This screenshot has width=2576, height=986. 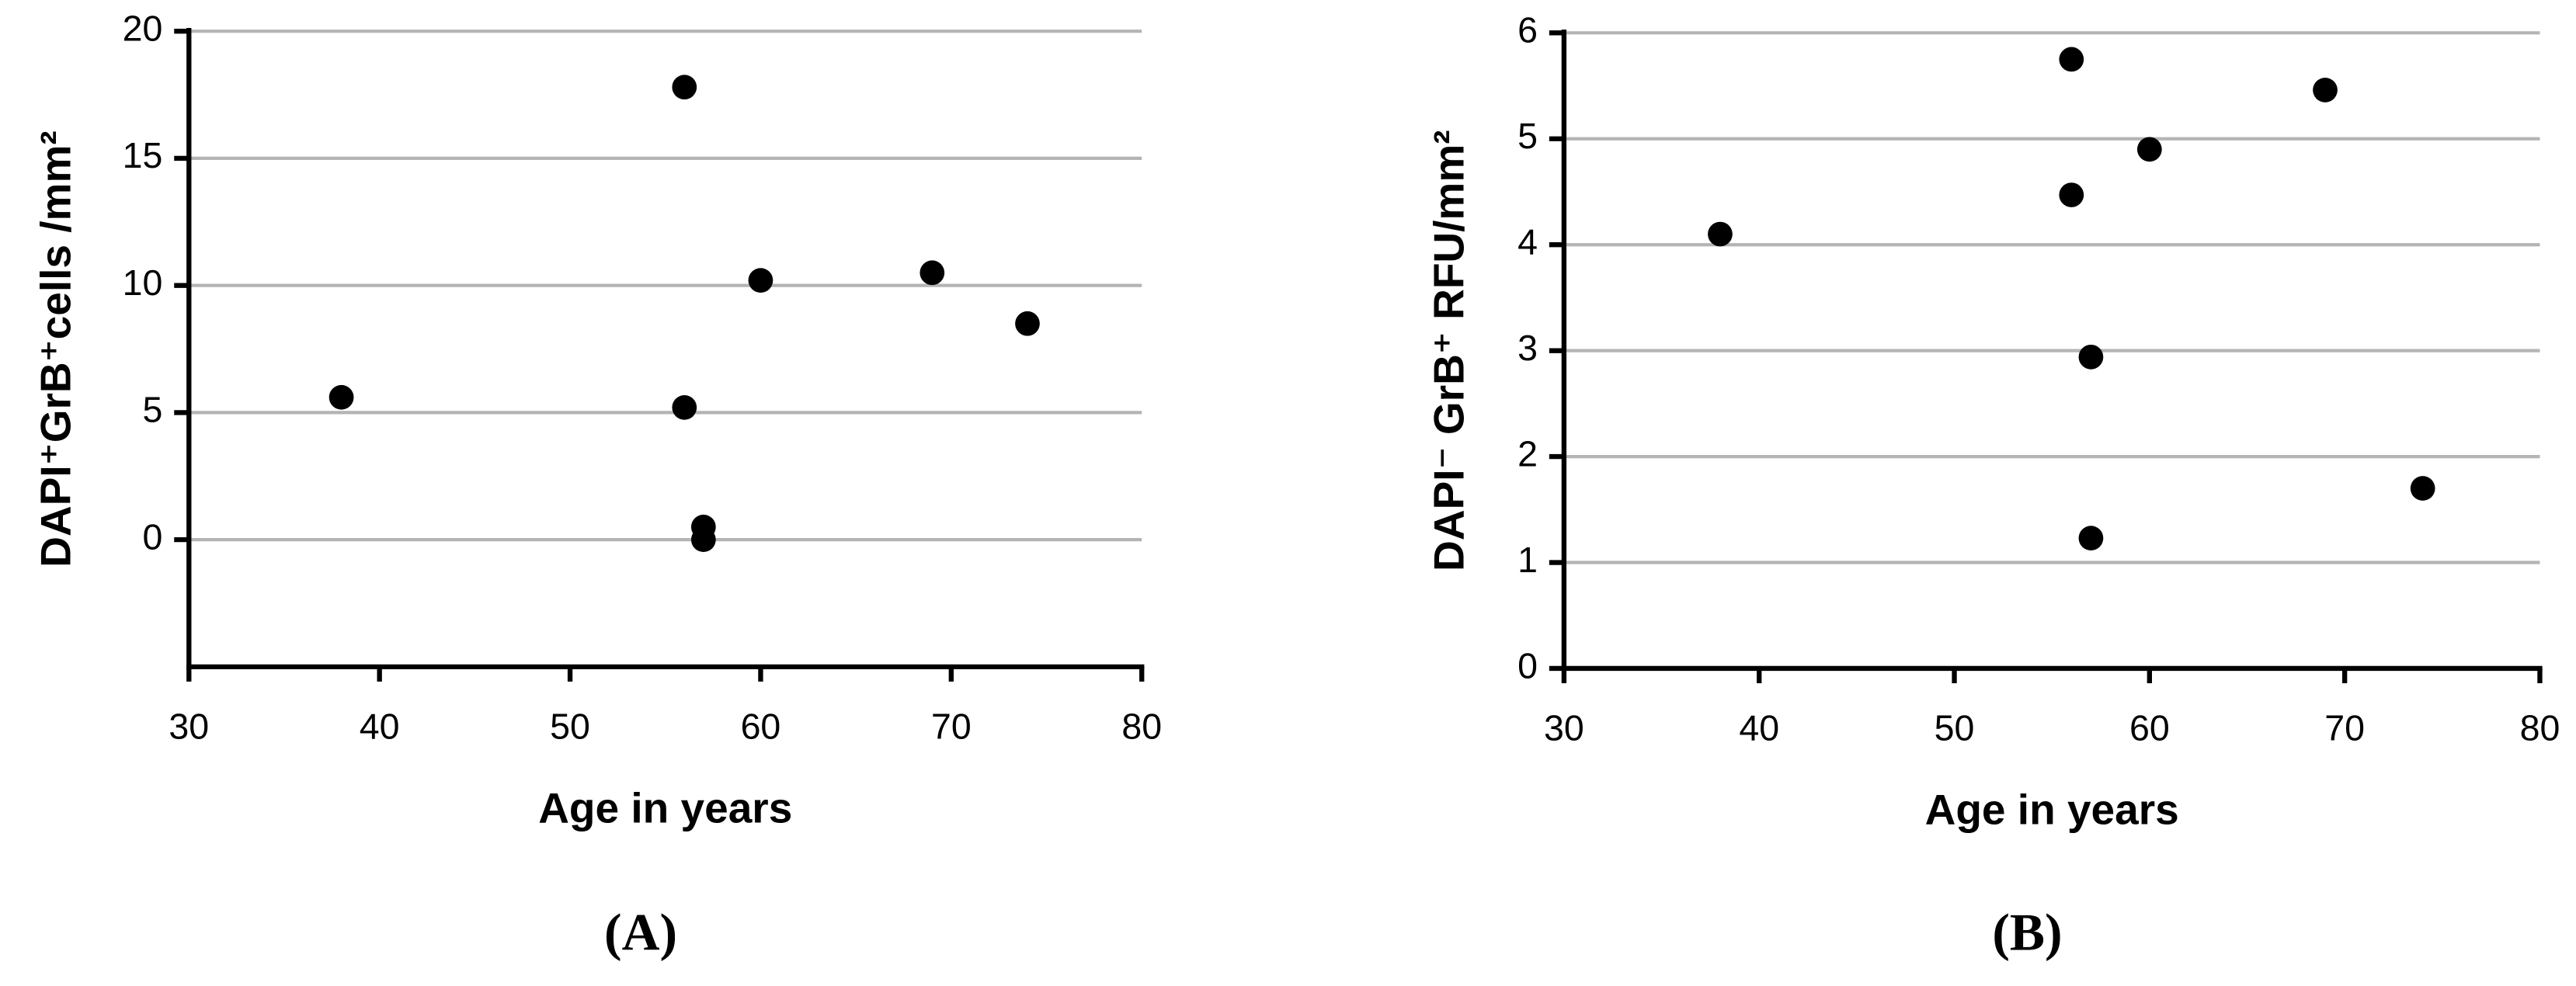 I want to click on y-axis-title: DAPI⁻ GrB⁺ RFU/mm², so click(x=1449, y=350).